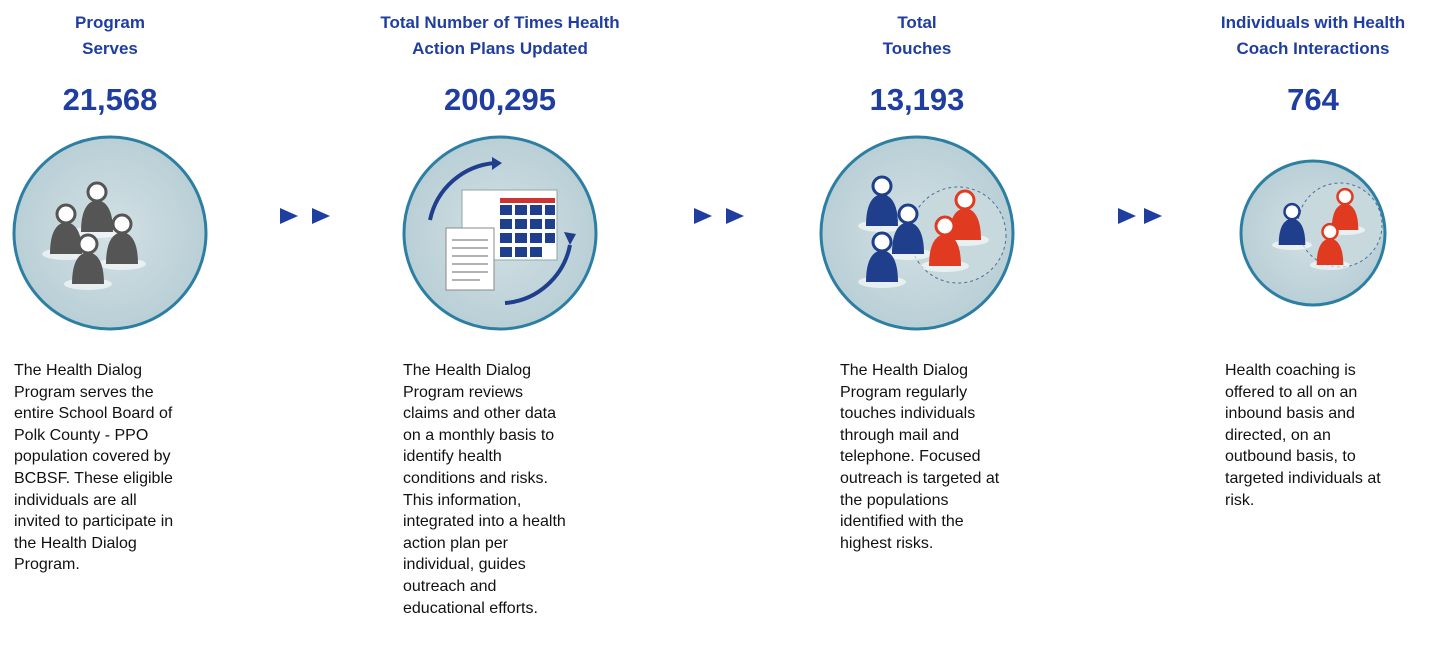 The image size is (1430, 656). What do you see at coordinates (1240, 500) in the screenshot?
I see `description-line: risk.` at bounding box center [1240, 500].